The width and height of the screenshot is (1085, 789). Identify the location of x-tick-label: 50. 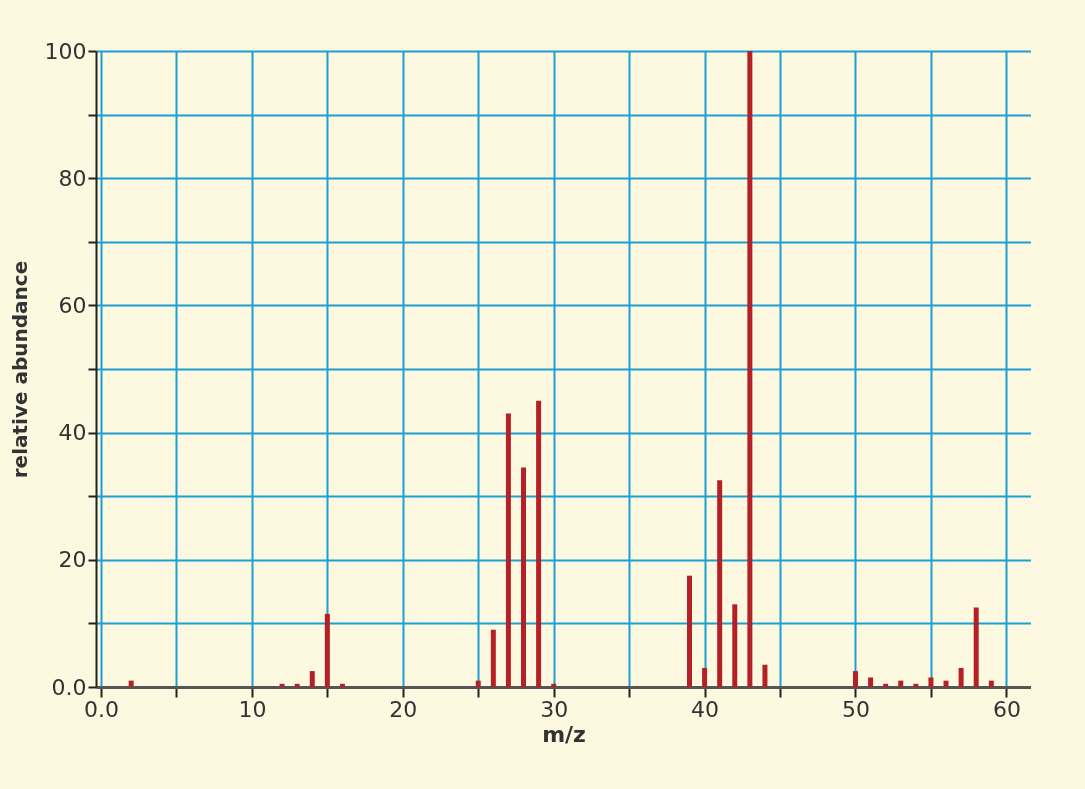
(855, 709).